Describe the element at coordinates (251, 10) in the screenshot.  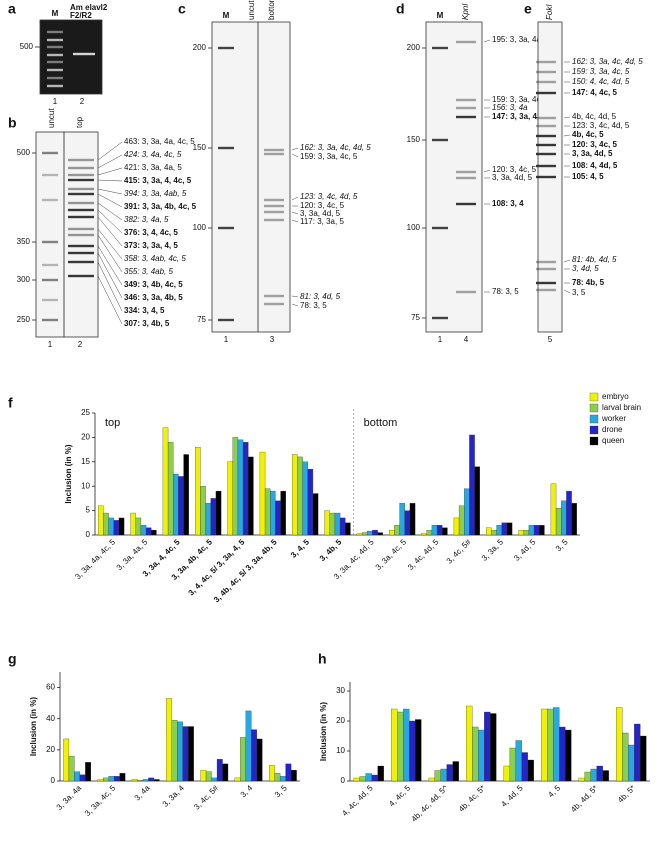
I see `lane-header: uncut` at that location.